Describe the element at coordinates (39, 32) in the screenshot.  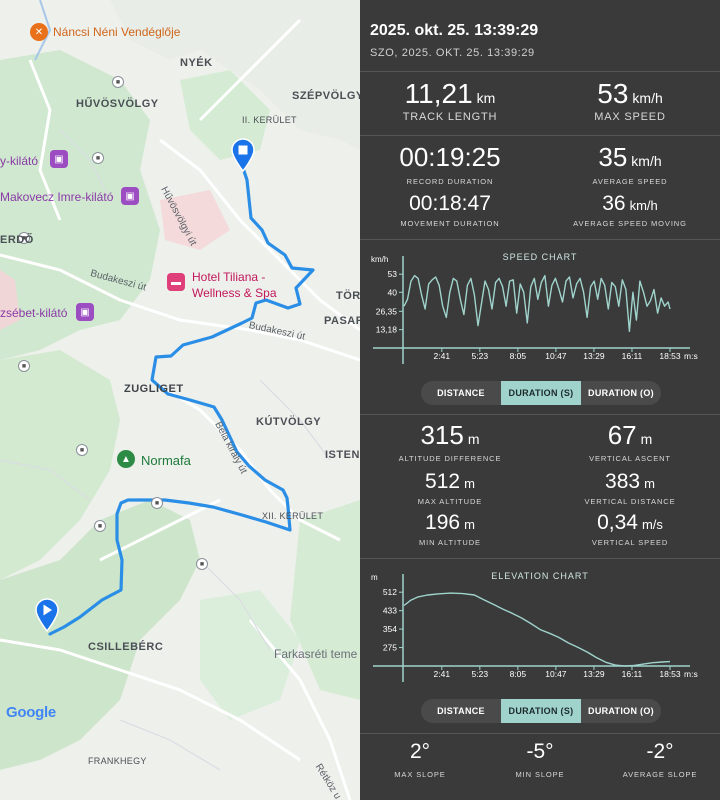
I see `restaurant-icon: ✕` at that location.